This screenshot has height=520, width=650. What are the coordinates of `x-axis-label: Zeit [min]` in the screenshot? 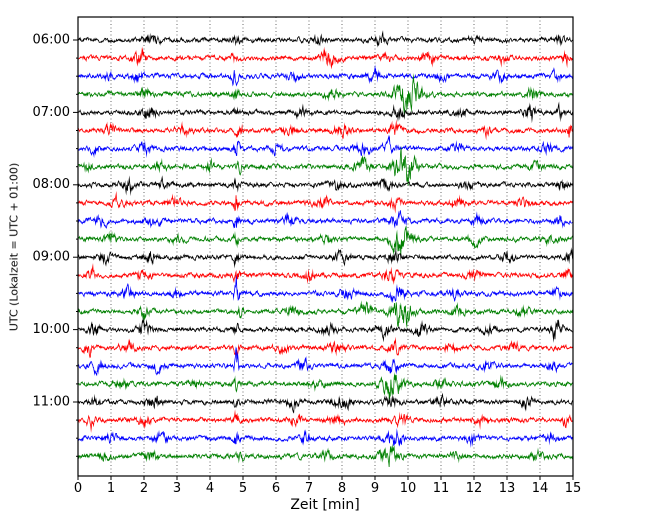 It's located at (325, 505).